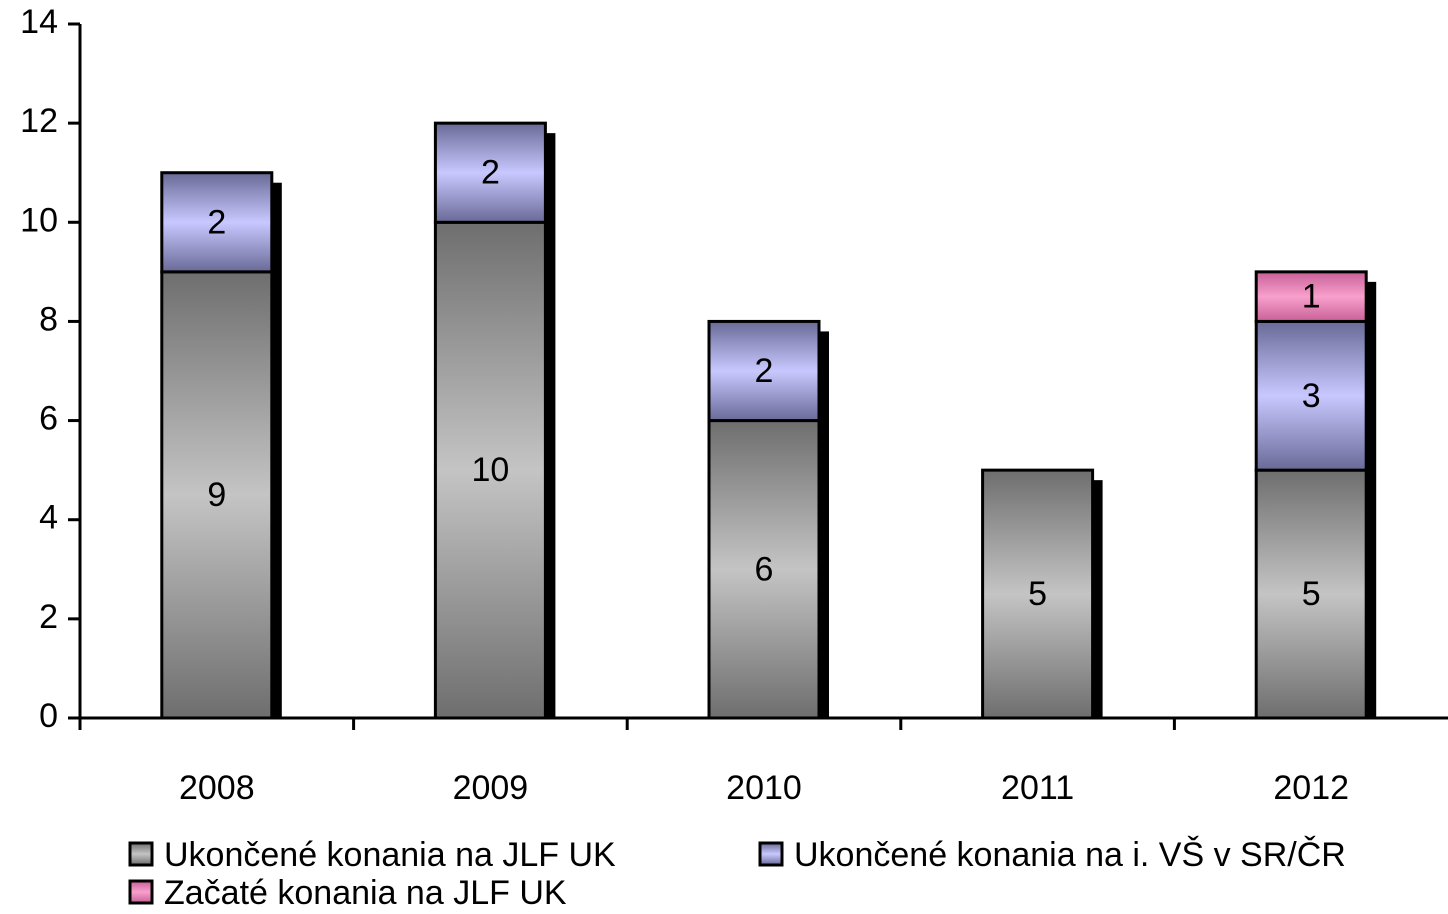 Image resolution: width=1448 pixels, height=914 pixels. I want to click on y-tick-label: 2, so click(48, 617).